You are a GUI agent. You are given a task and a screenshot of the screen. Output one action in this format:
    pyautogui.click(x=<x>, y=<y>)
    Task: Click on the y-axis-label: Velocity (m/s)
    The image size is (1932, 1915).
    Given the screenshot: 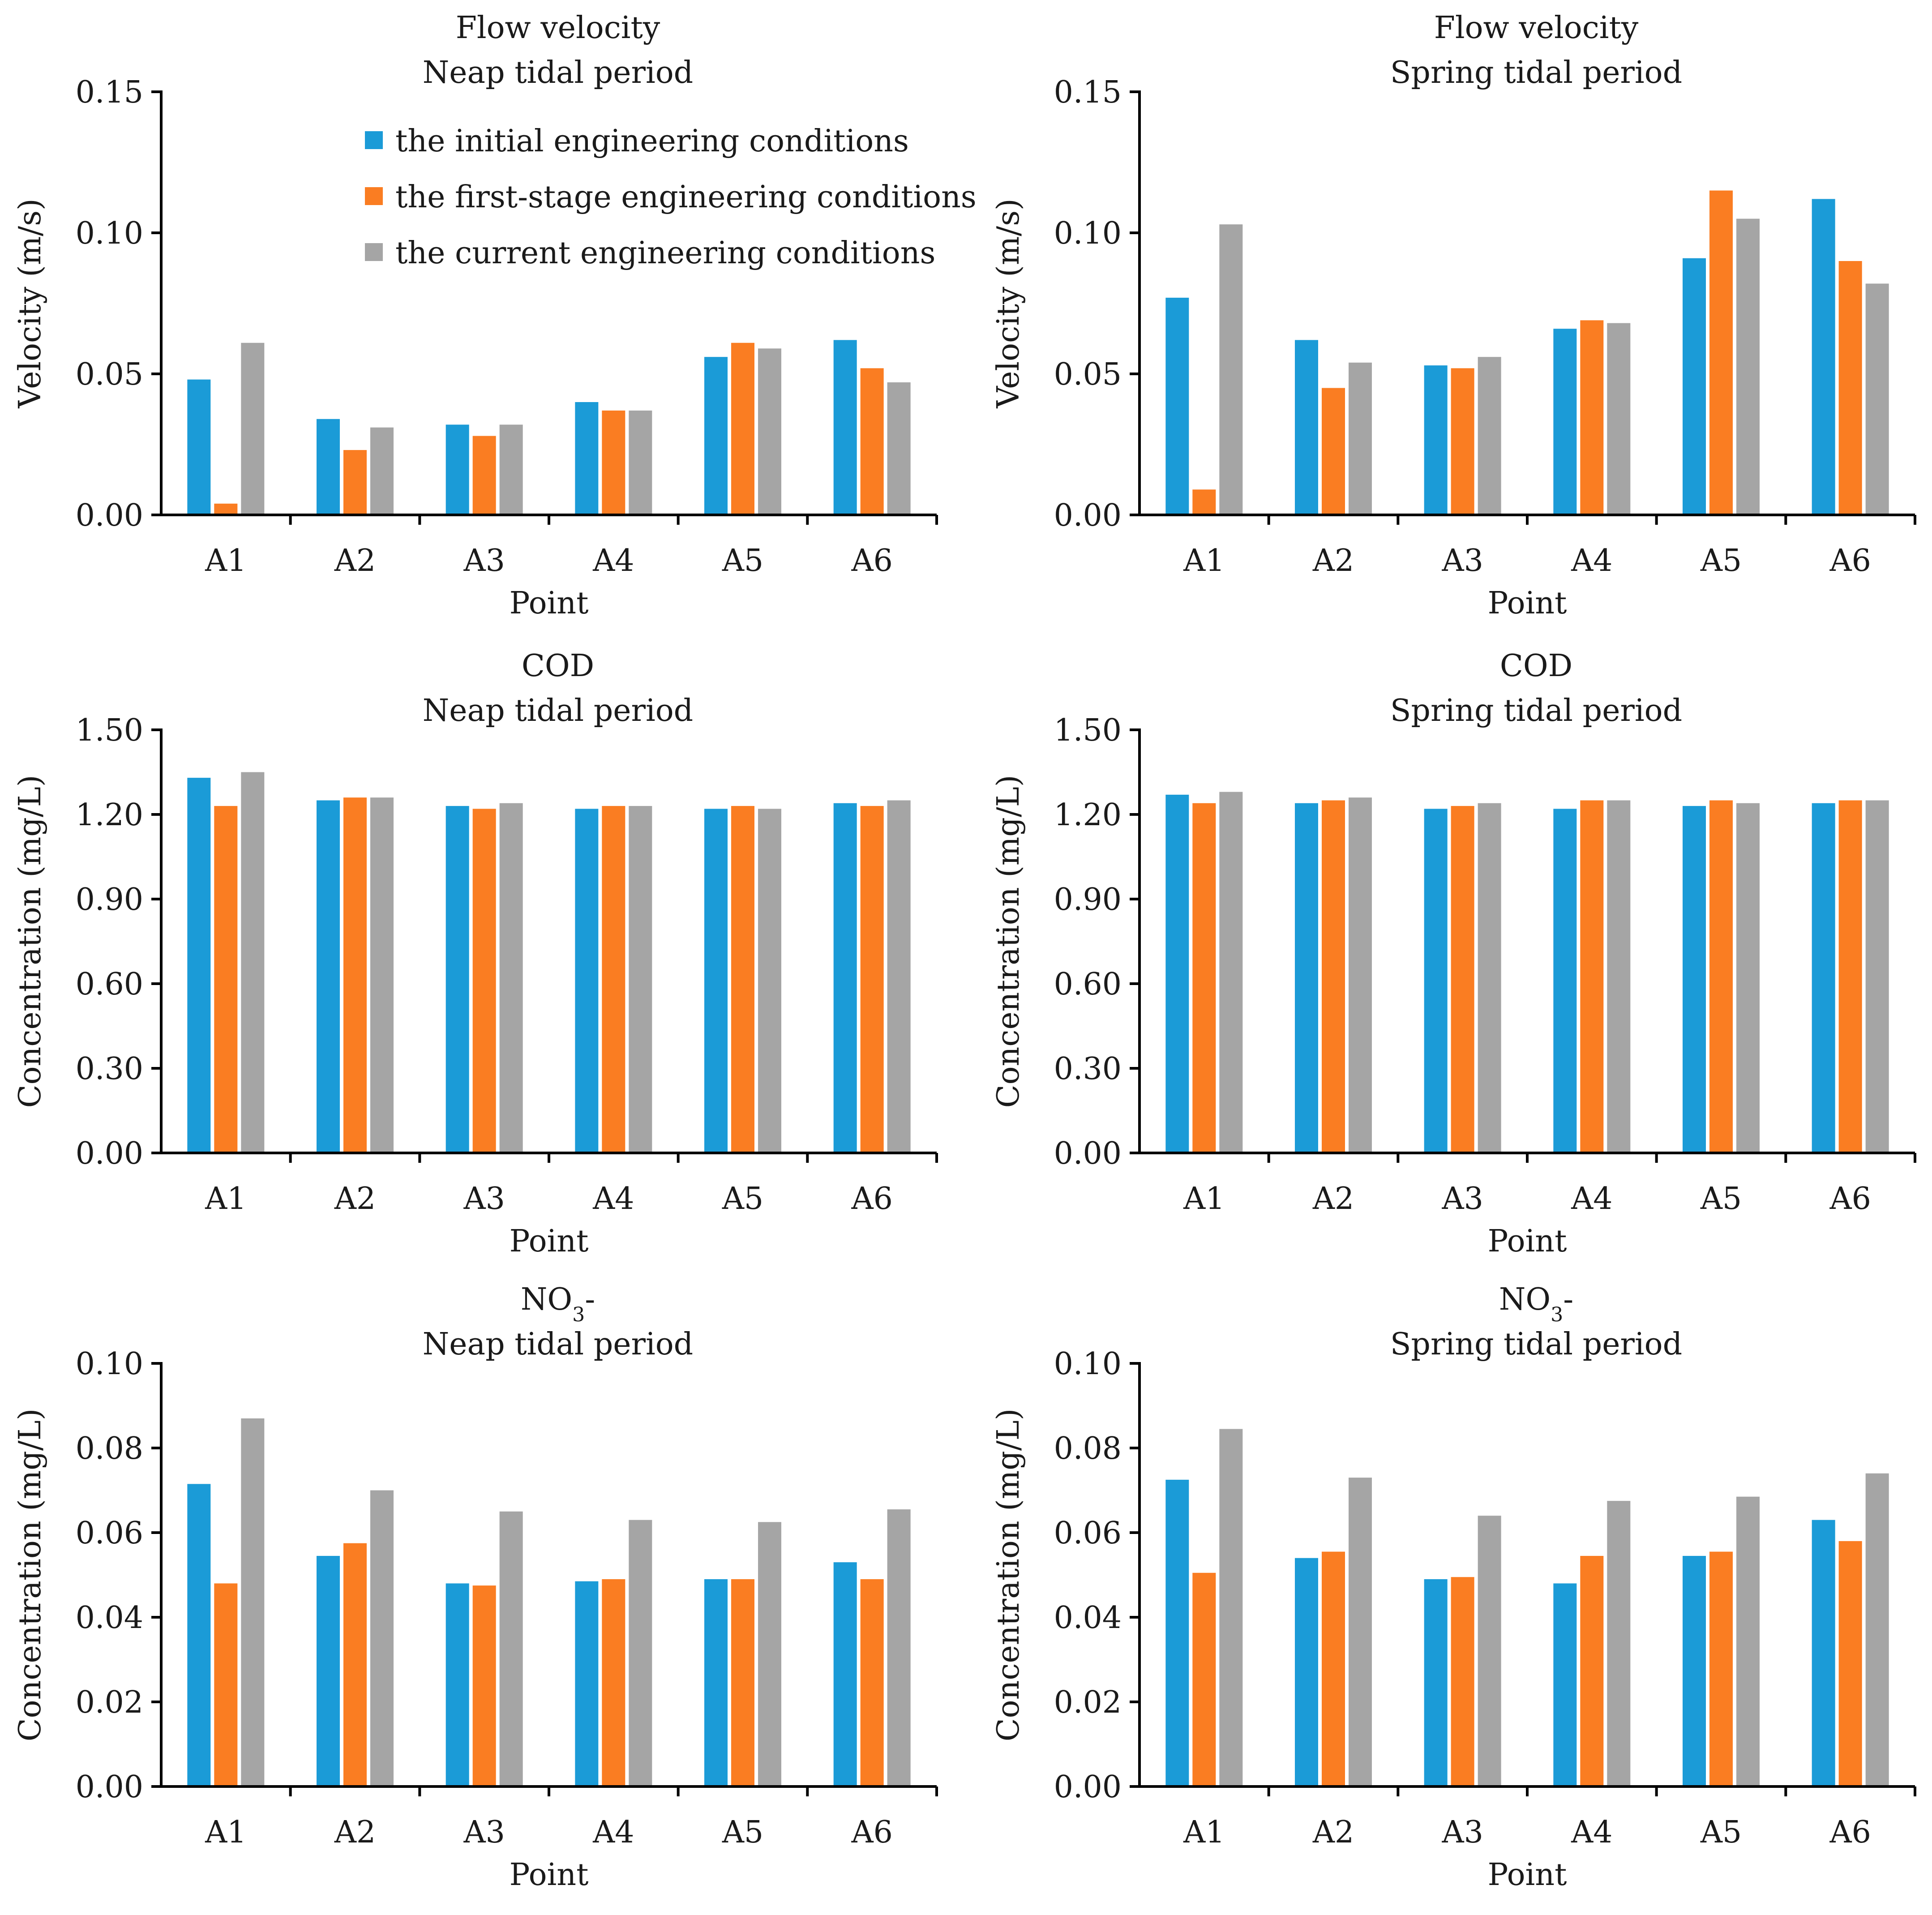 What is the action you would take?
    pyautogui.click(x=31, y=303)
    